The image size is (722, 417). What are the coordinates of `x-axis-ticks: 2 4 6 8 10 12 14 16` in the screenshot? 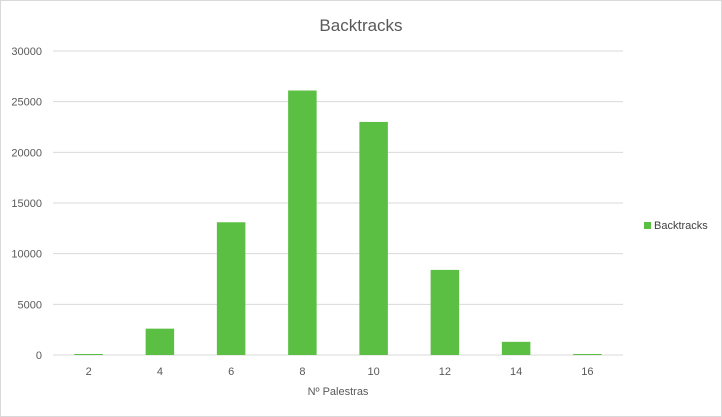 It's located at (340, 372).